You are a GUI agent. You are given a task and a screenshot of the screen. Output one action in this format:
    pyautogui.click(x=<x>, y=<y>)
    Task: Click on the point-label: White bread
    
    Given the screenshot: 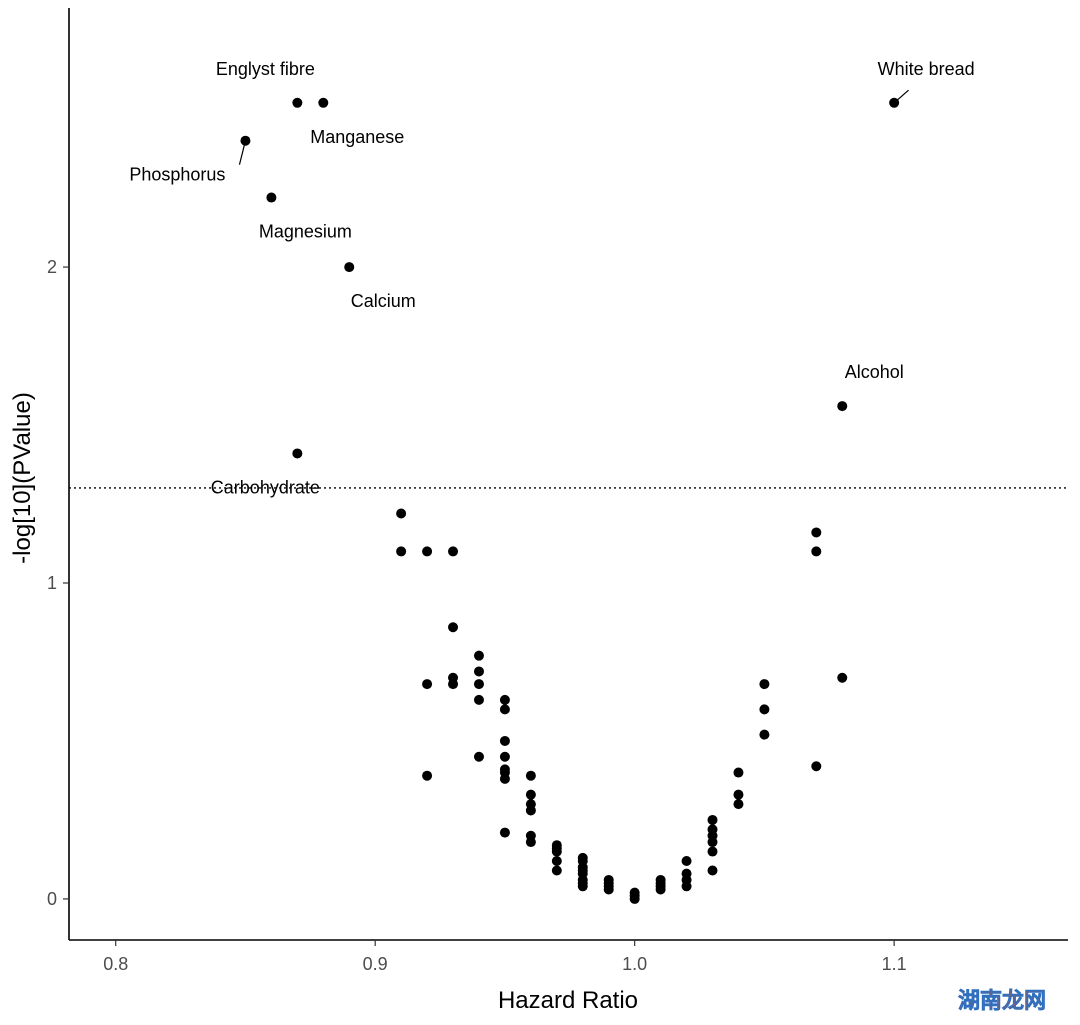 What is the action you would take?
    pyautogui.click(x=926, y=69)
    